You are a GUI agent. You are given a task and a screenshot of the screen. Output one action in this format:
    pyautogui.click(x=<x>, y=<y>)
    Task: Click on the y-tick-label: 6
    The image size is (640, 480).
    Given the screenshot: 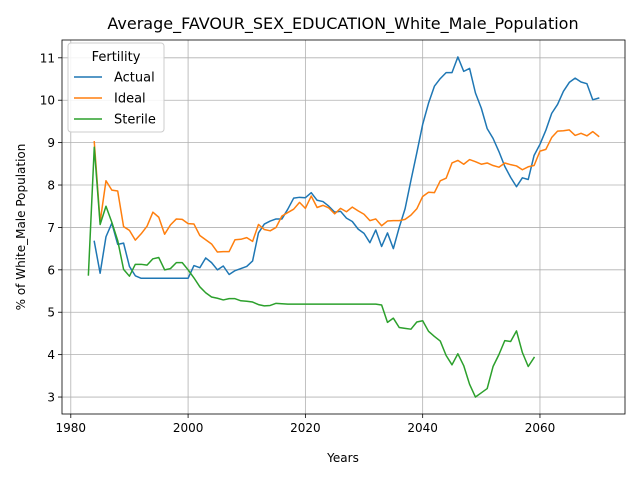 What is the action you would take?
    pyautogui.click(x=51, y=270)
    